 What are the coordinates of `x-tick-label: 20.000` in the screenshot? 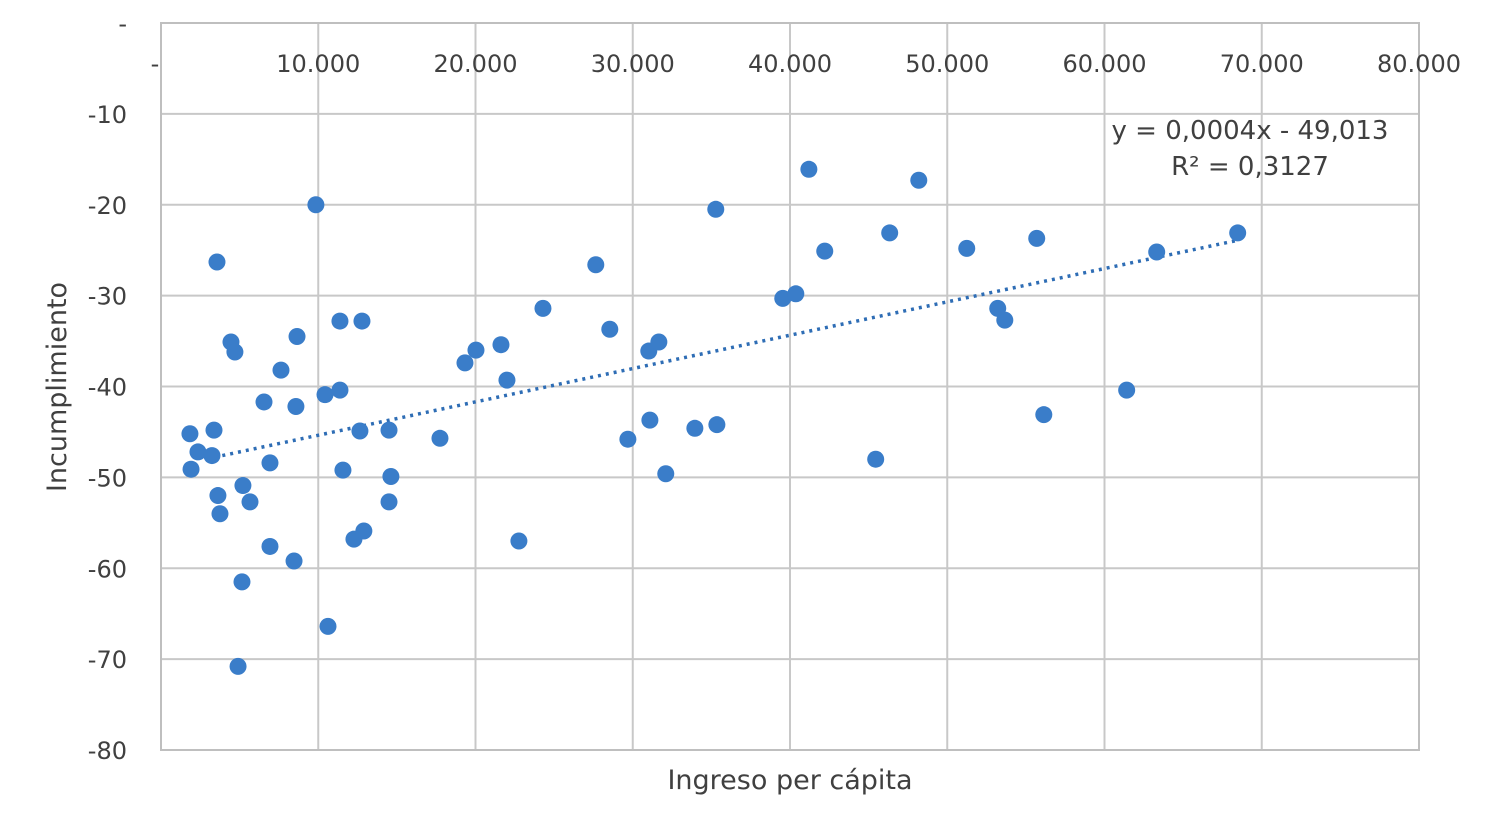 It's located at (476, 64).